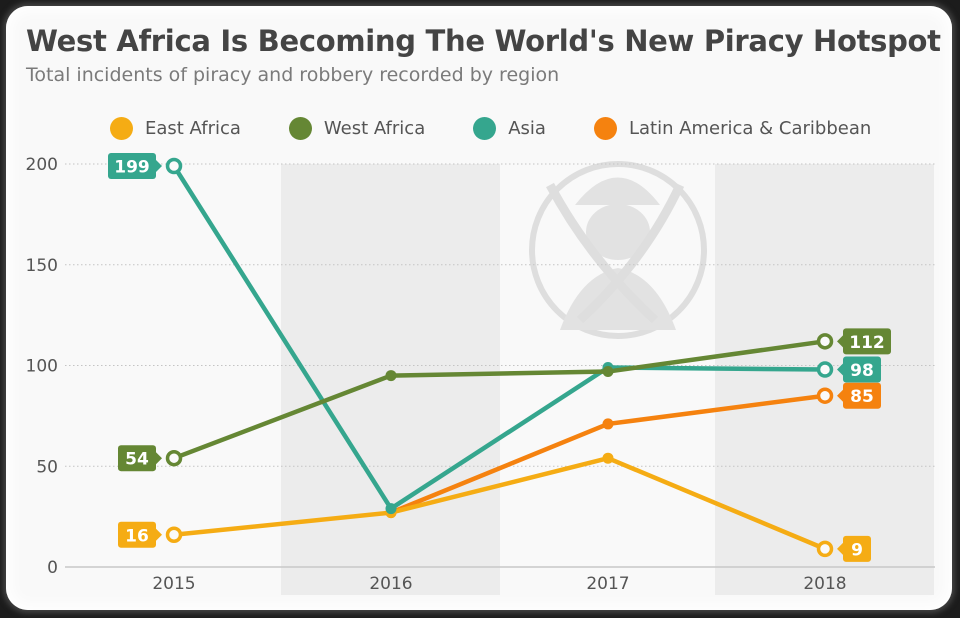 The image size is (960, 618). I want to click on y-tick-label-50: 50, so click(47, 467).